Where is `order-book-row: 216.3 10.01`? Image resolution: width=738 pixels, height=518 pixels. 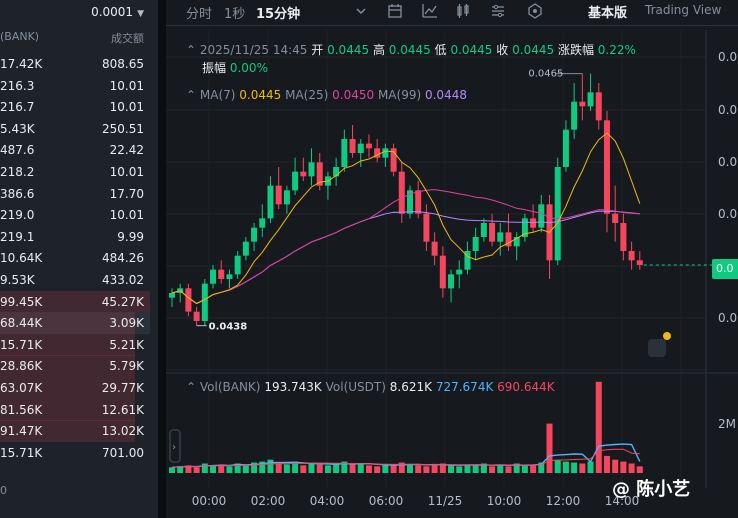
order-book-row: 216.3 10.01 is located at coordinates (75, 86).